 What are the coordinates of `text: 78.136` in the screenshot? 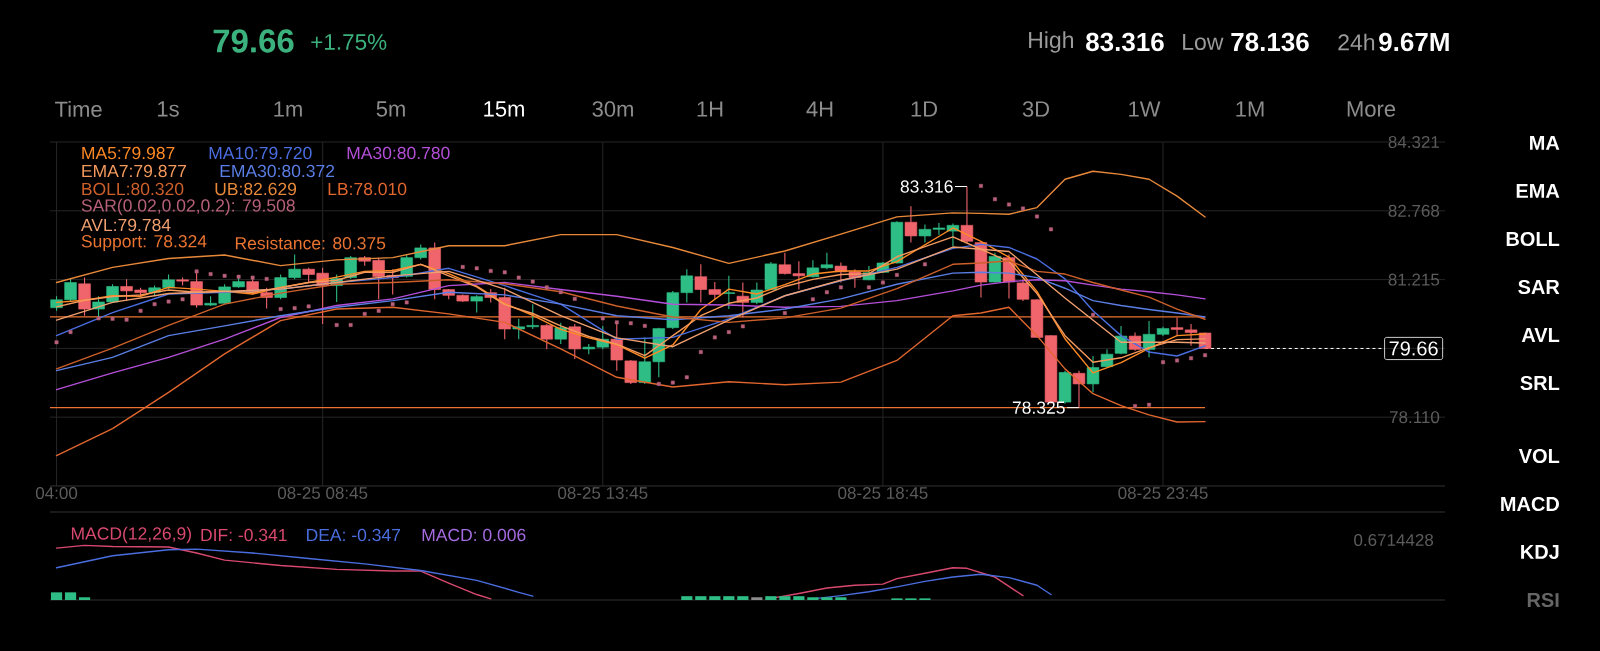 It's located at (1270, 42).